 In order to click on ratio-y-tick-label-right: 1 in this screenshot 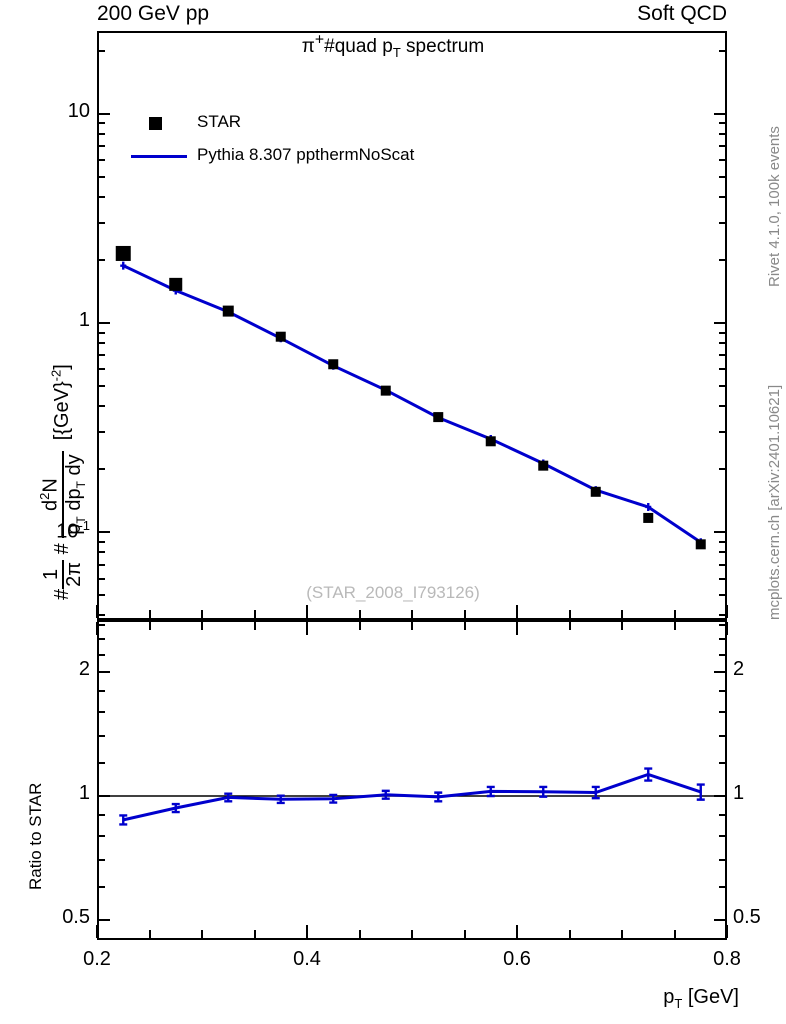, I will do `click(739, 793)`.